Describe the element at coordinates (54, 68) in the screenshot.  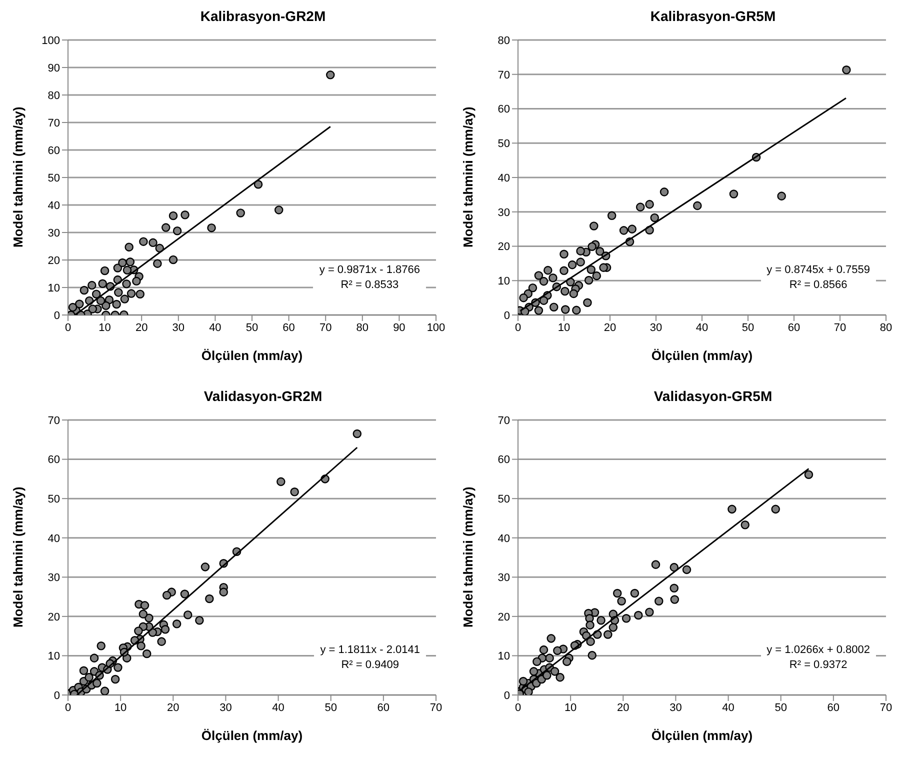
I see `y-tick-label: 90` at that location.